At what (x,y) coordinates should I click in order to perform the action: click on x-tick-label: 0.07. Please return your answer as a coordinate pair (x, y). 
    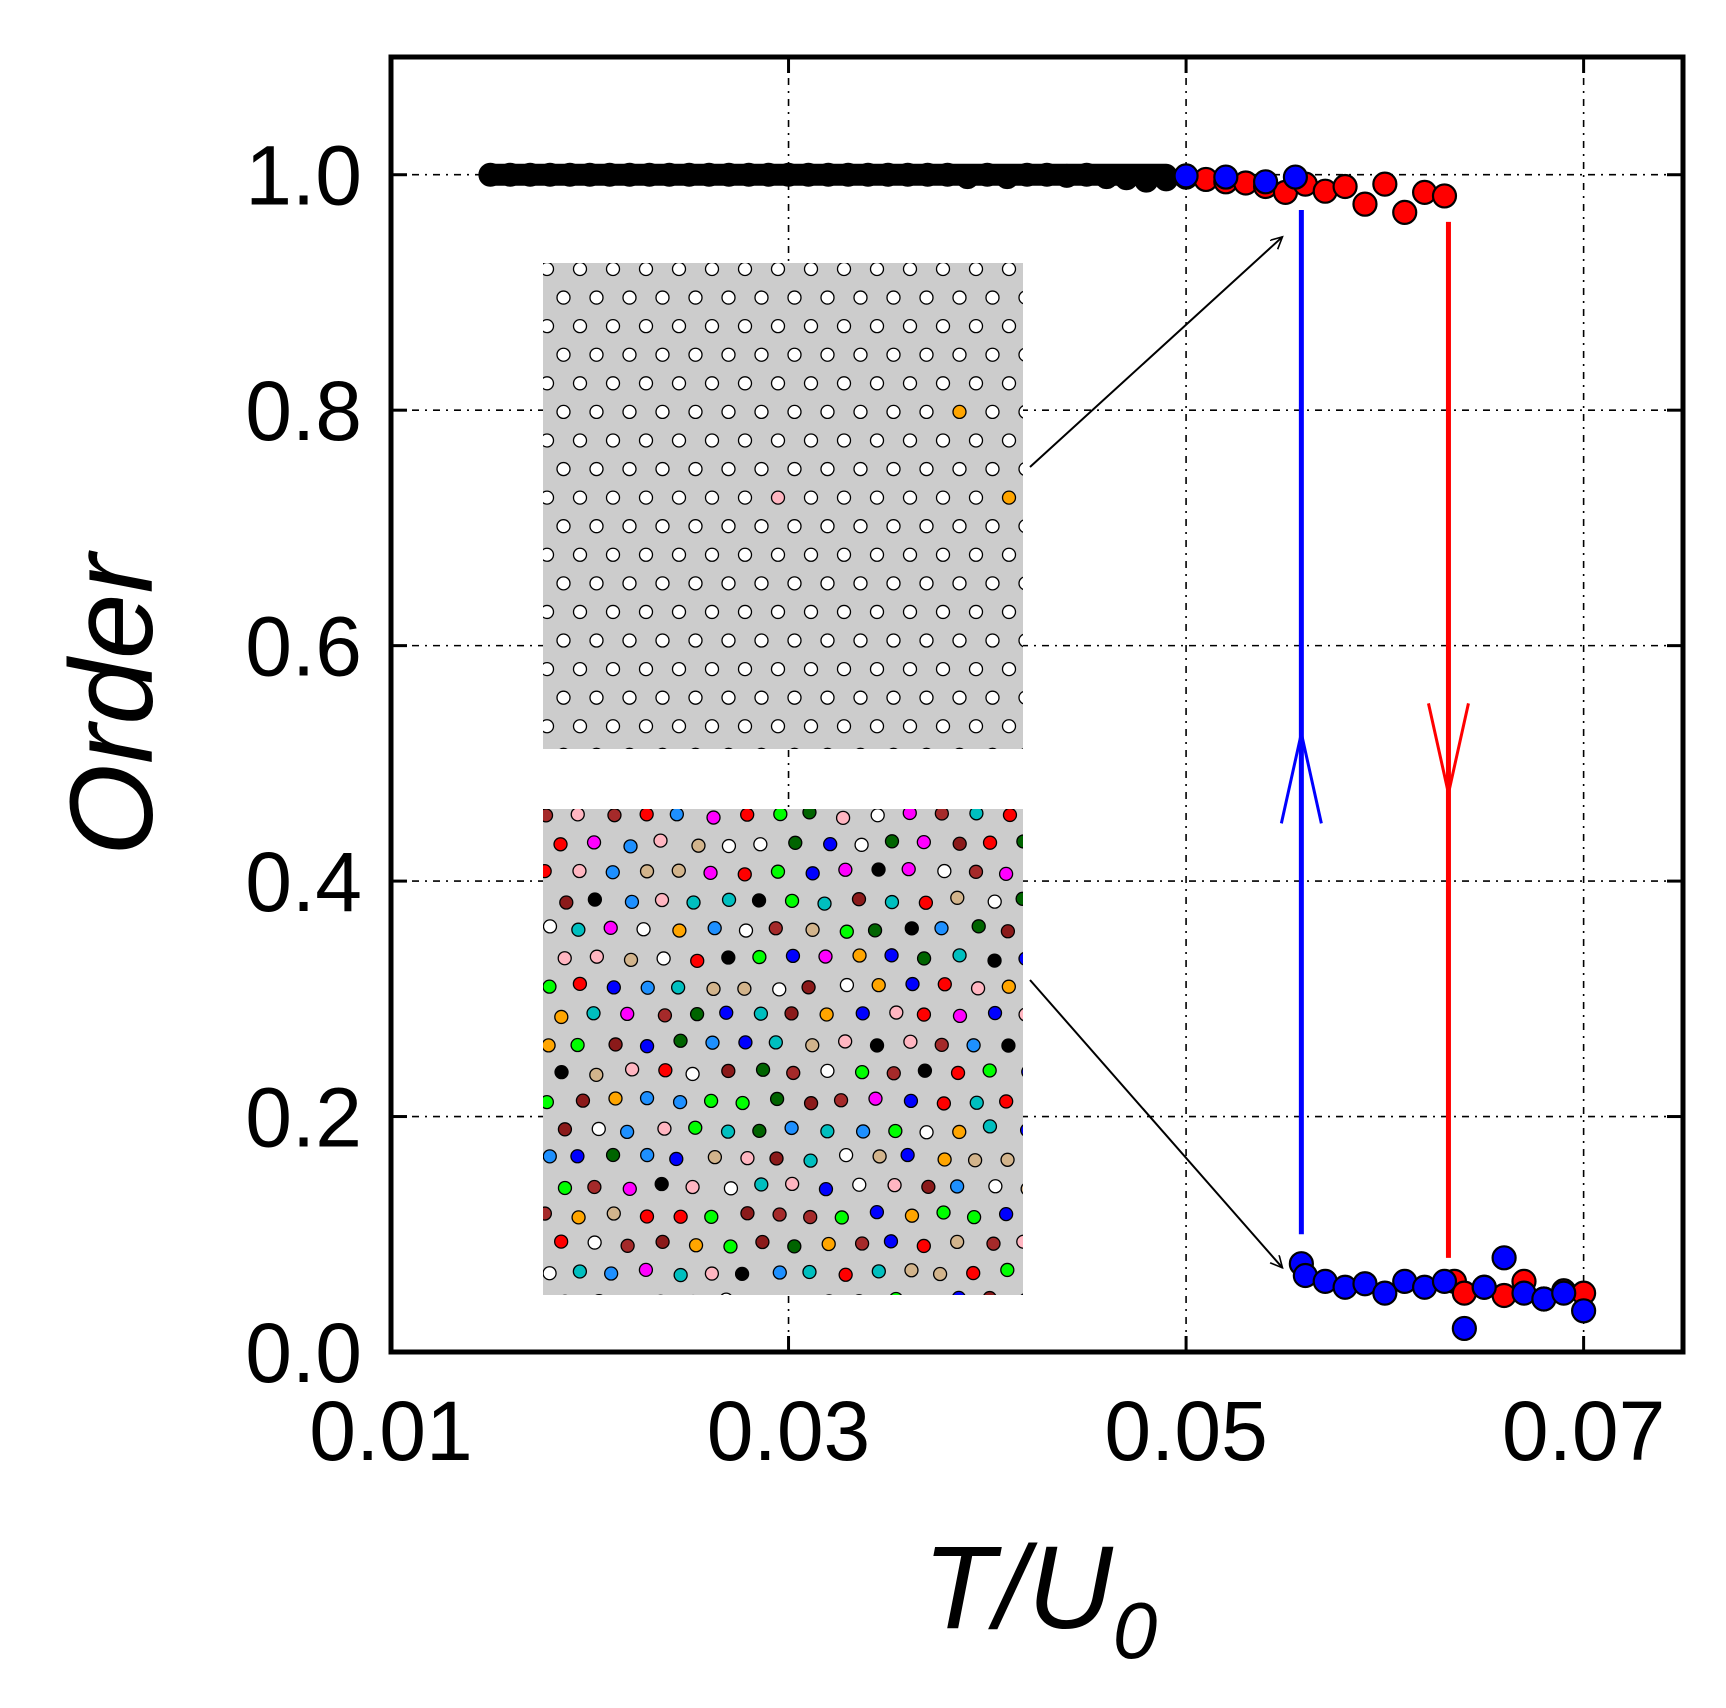
    Looking at the image, I should click on (1584, 1431).